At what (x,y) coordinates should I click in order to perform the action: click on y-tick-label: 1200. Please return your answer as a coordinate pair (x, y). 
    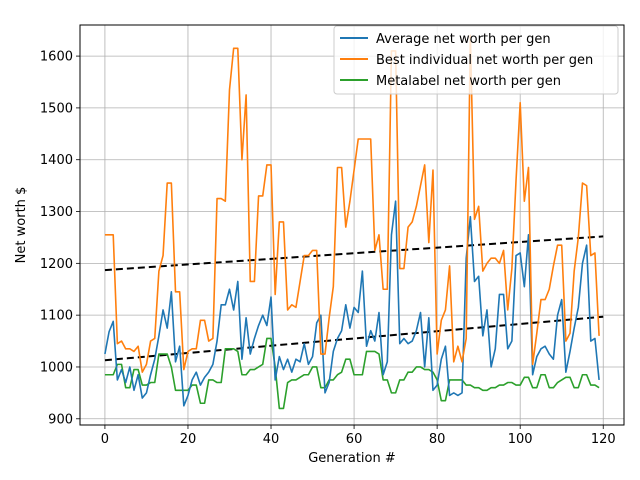
    Looking at the image, I should click on (56, 264).